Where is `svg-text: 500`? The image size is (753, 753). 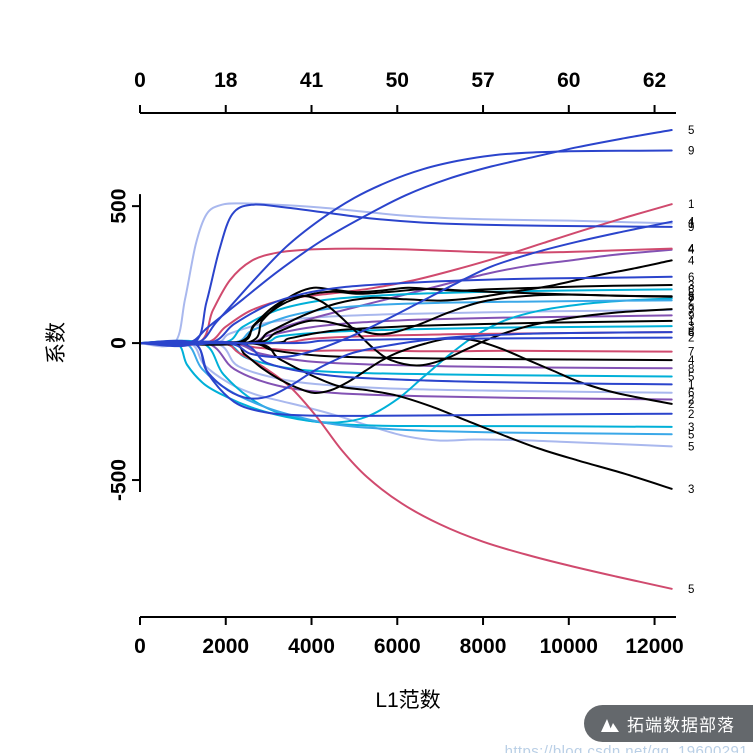 svg-text: 500 is located at coordinates (119, 206).